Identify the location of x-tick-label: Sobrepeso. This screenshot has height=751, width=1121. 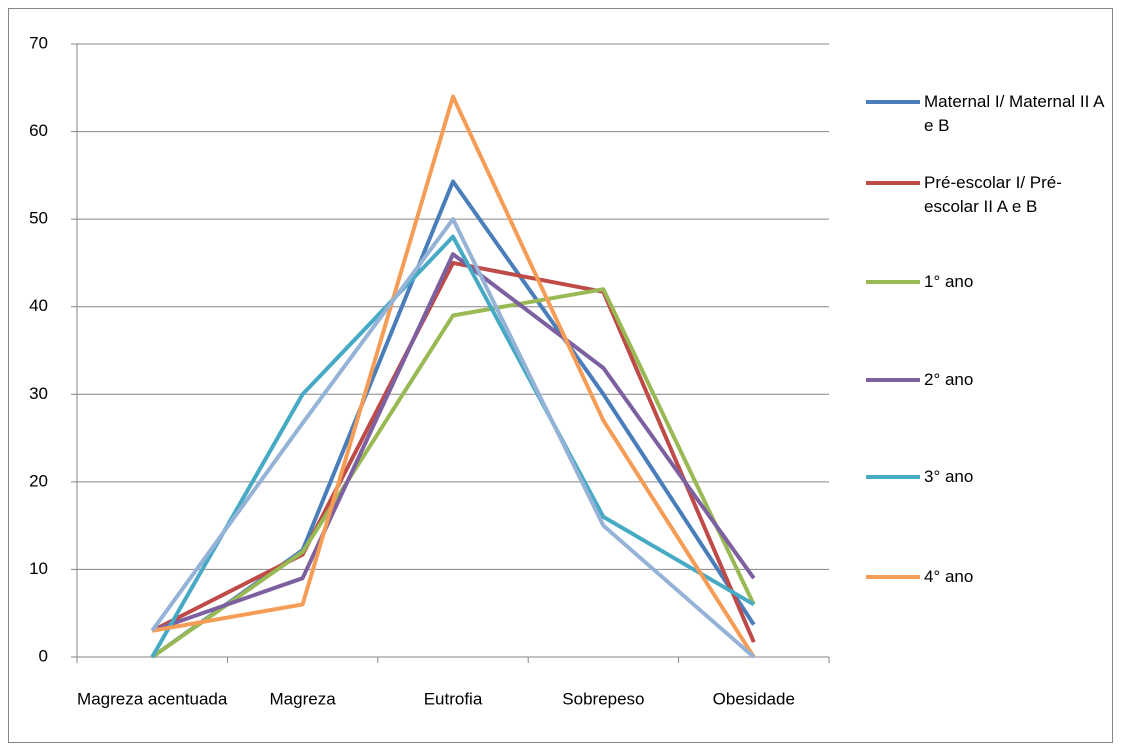
(603, 698).